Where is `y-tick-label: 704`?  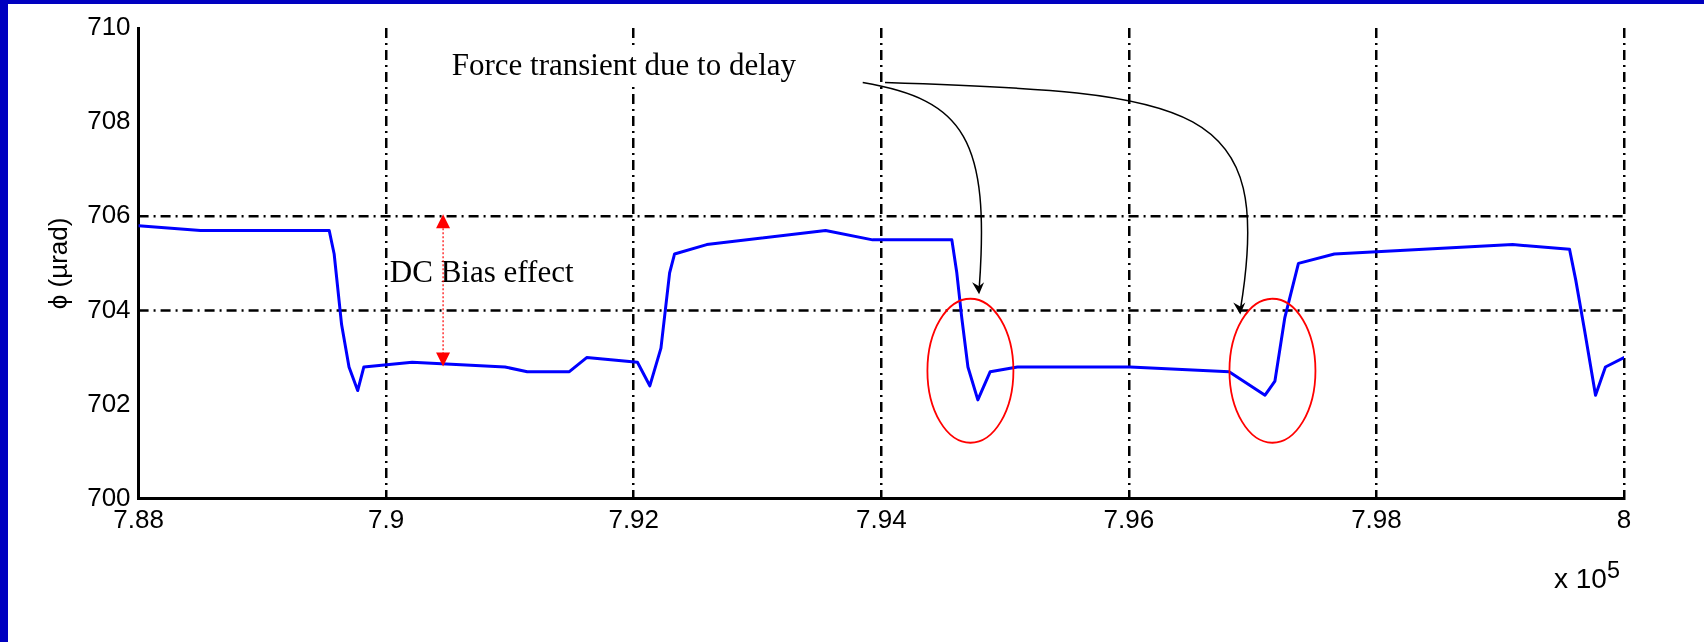
y-tick-label: 704 is located at coordinates (109, 308).